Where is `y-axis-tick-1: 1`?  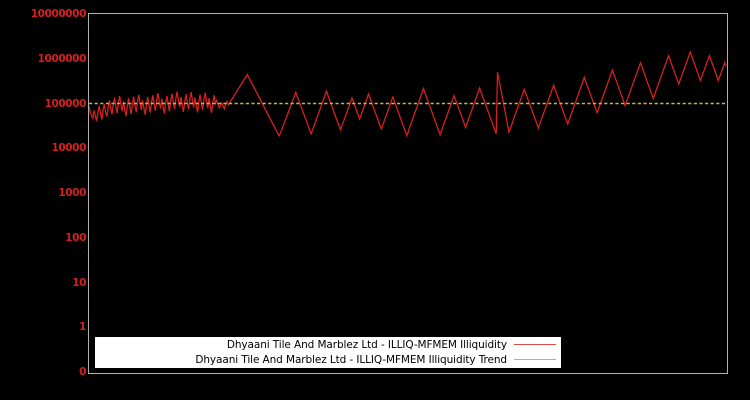
y-axis-tick-1: 1 is located at coordinates (82, 327).